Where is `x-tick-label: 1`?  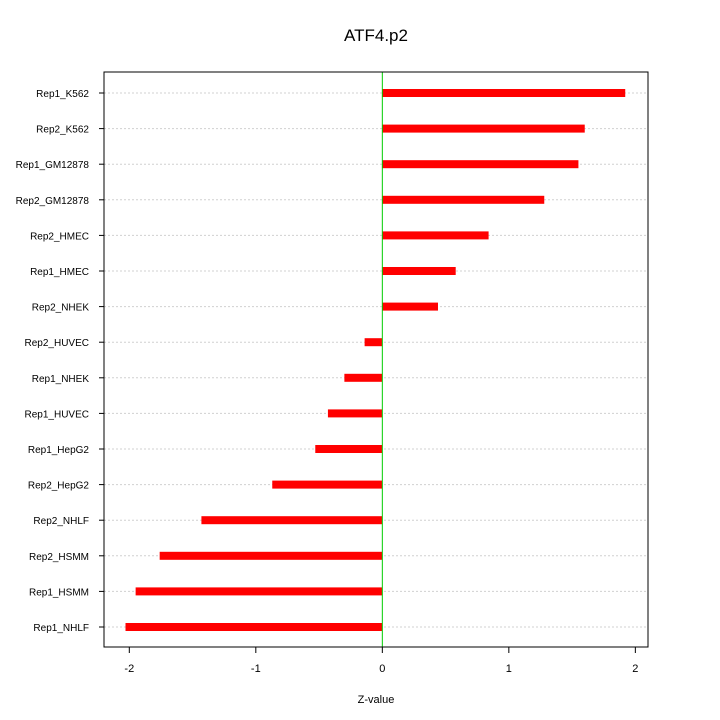
x-tick-label: 1 is located at coordinates (509, 669).